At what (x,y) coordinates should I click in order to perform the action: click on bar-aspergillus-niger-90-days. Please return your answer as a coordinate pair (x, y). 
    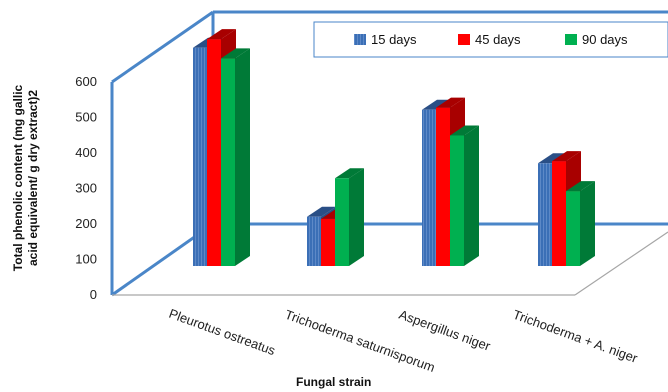
    Looking at the image, I should click on (464, 196).